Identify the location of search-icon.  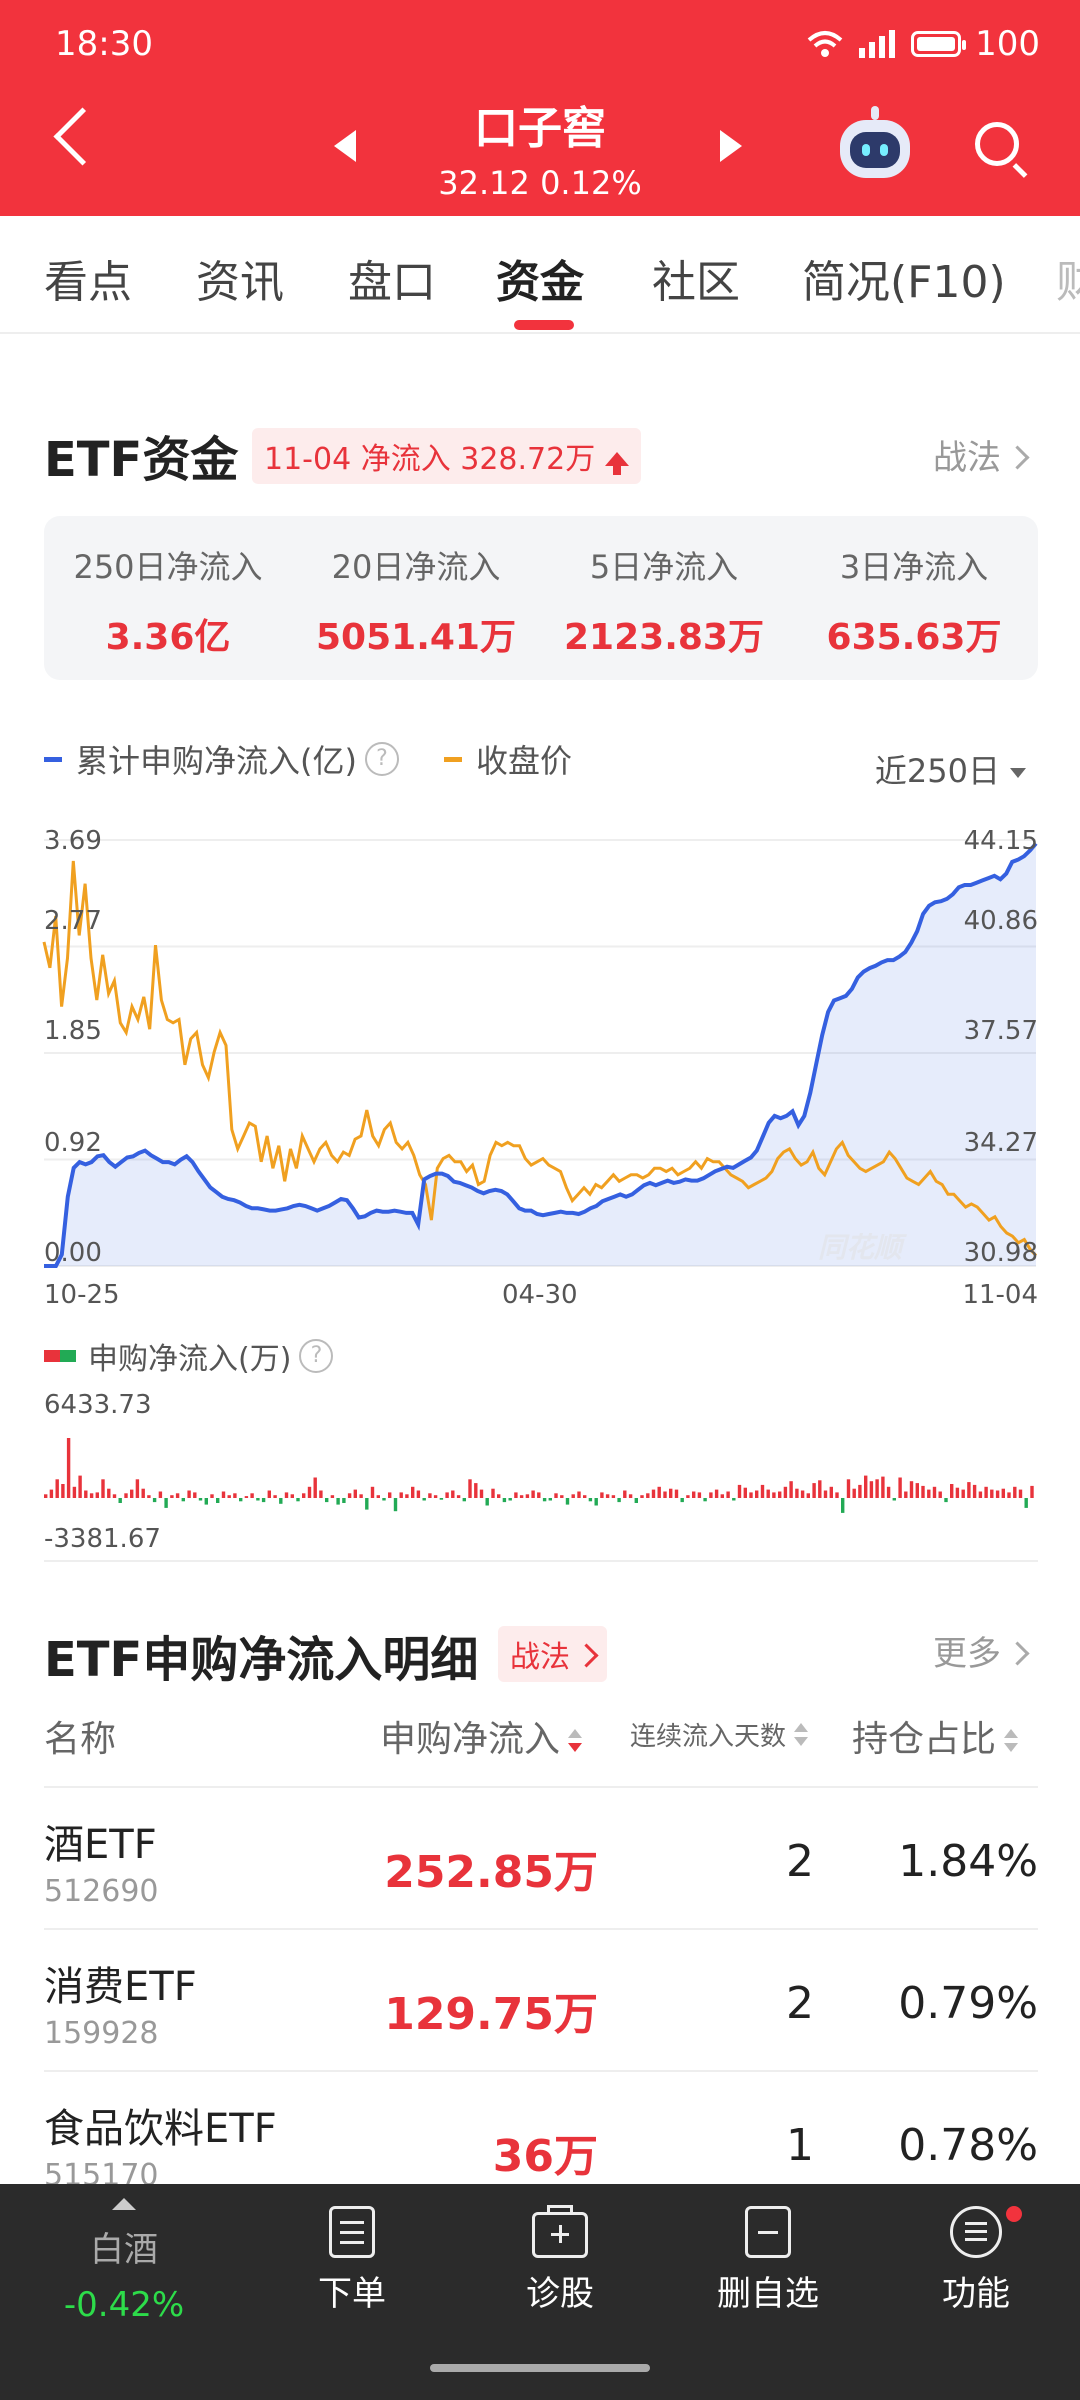
(997, 144).